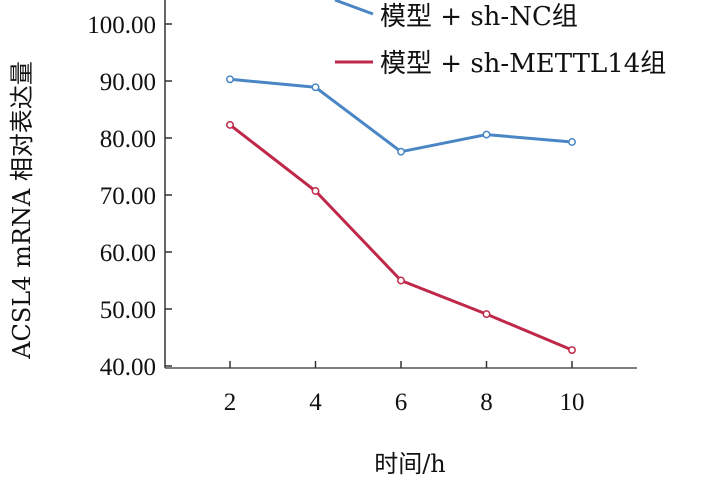 The height and width of the screenshot is (478, 727). What do you see at coordinates (128, 367) in the screenshot?
I see `y-tick-label: 40.00` at bounding box center [128, 367].